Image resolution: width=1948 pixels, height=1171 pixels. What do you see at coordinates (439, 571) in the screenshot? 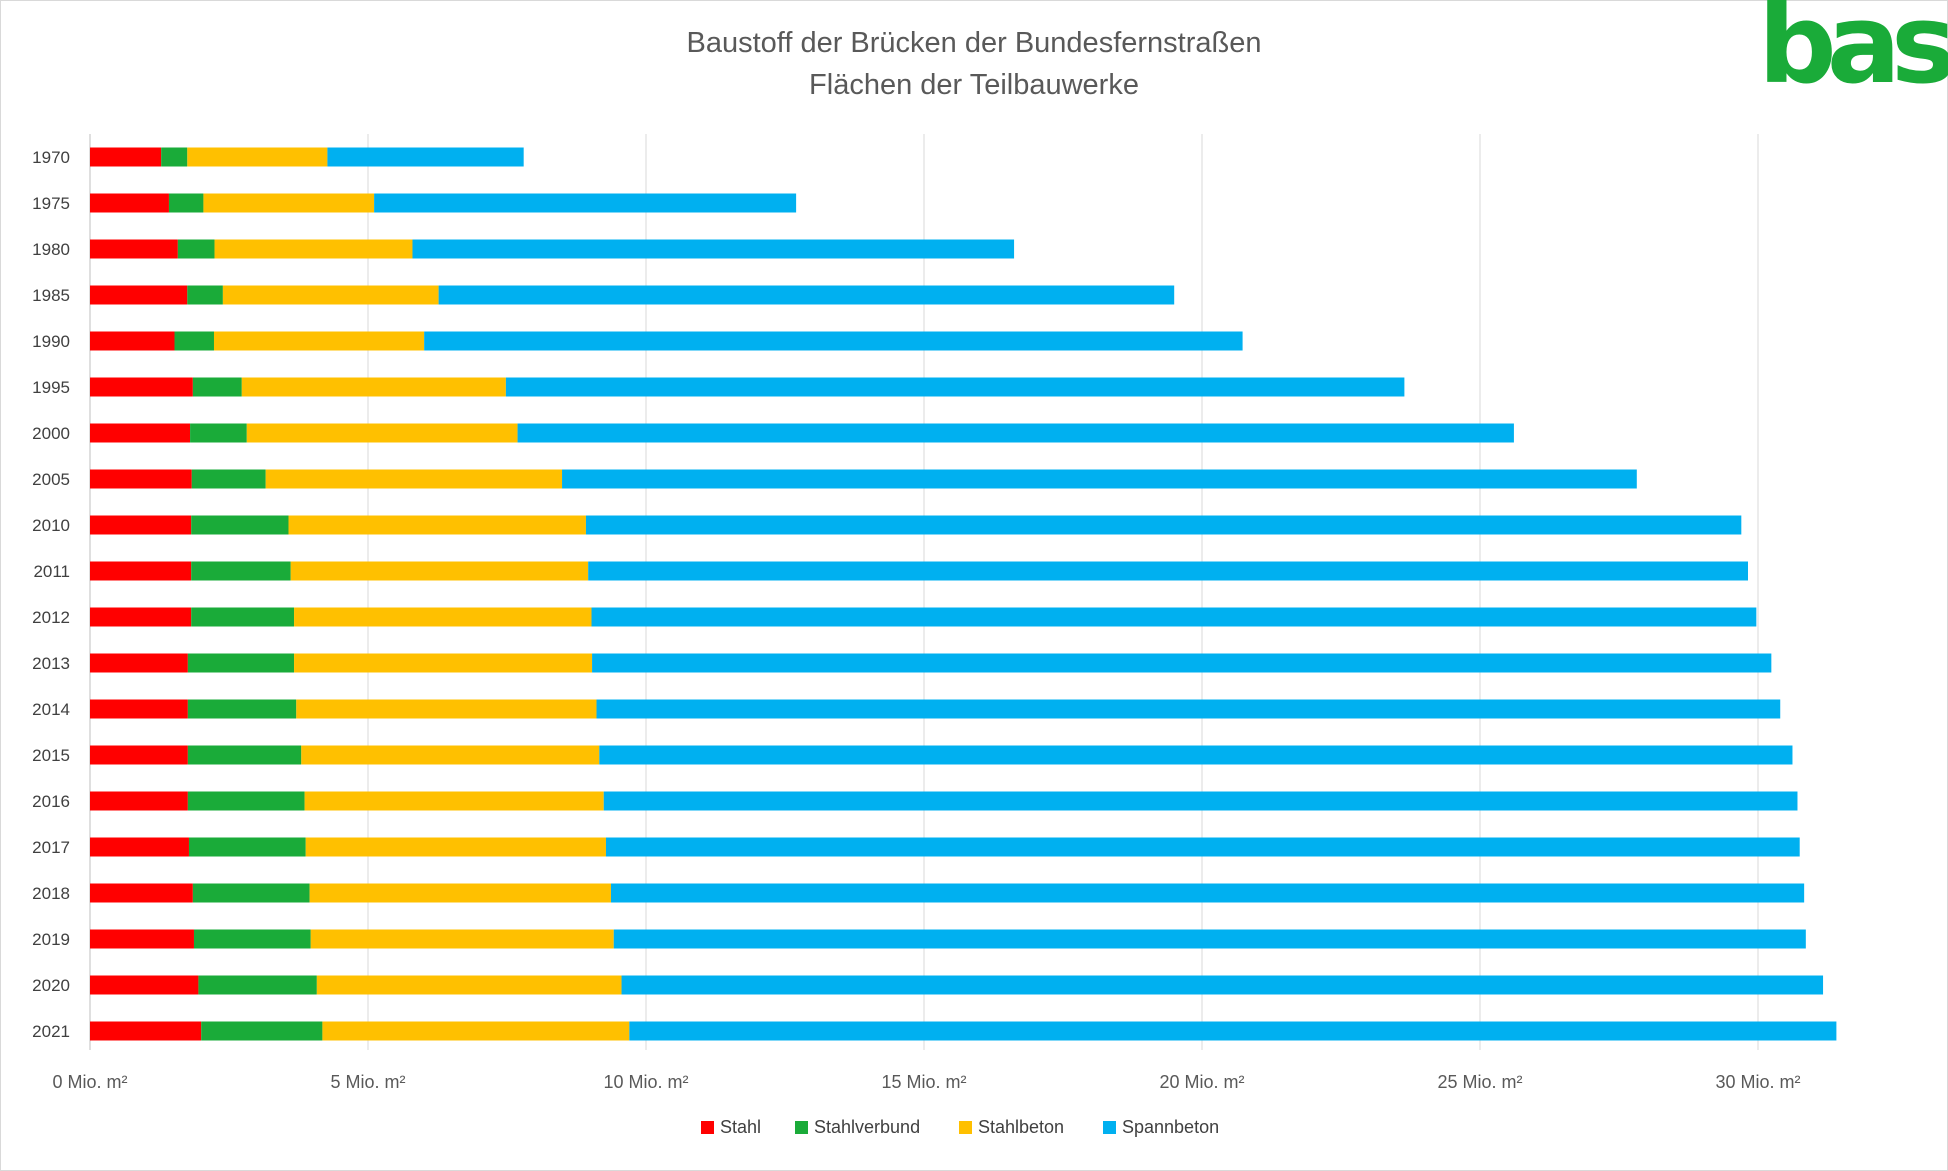
I see `bar-segment-stahlbeton-2011` at bounding box center [439, 571].